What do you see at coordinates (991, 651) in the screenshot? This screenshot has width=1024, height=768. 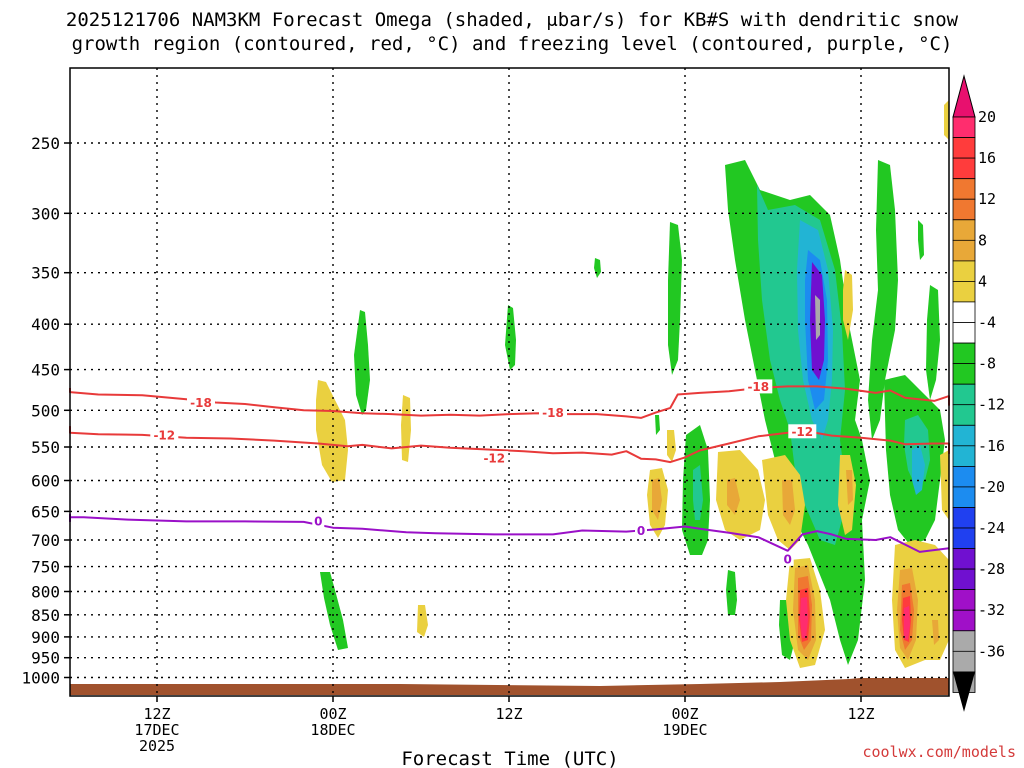 I see `colorbar-label-13: -36` at bounding box center [991, 651].